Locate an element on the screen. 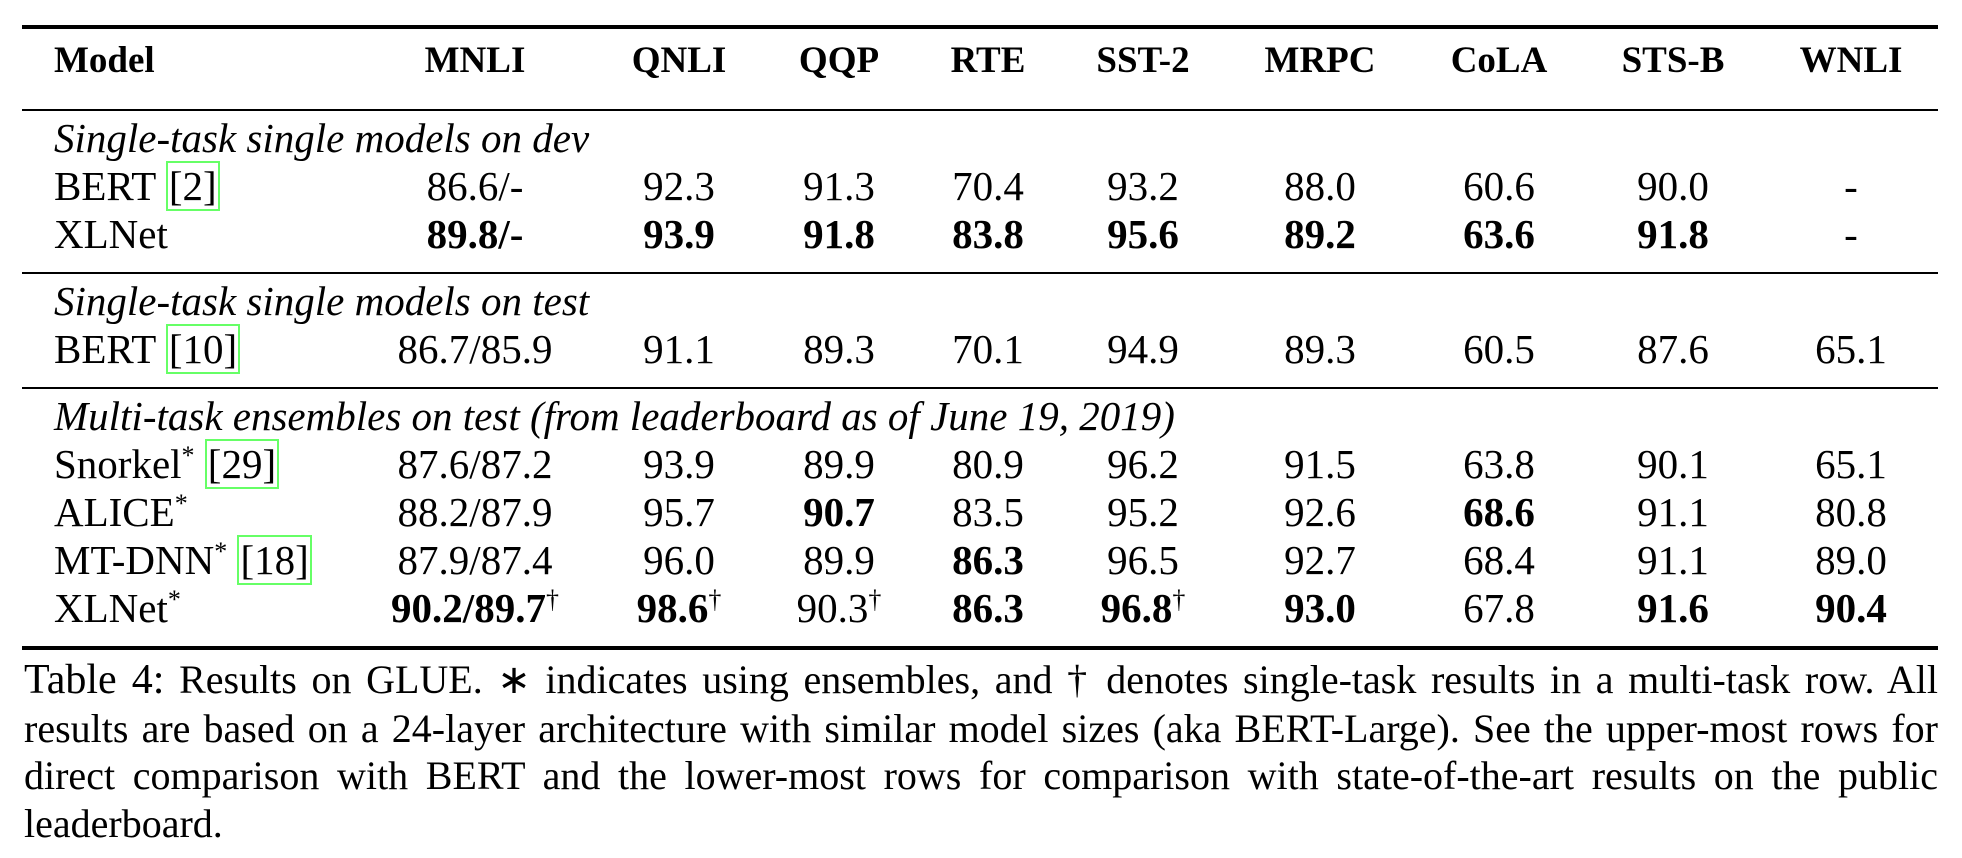  cell: 80.9 is located at coordinates (988, 464).